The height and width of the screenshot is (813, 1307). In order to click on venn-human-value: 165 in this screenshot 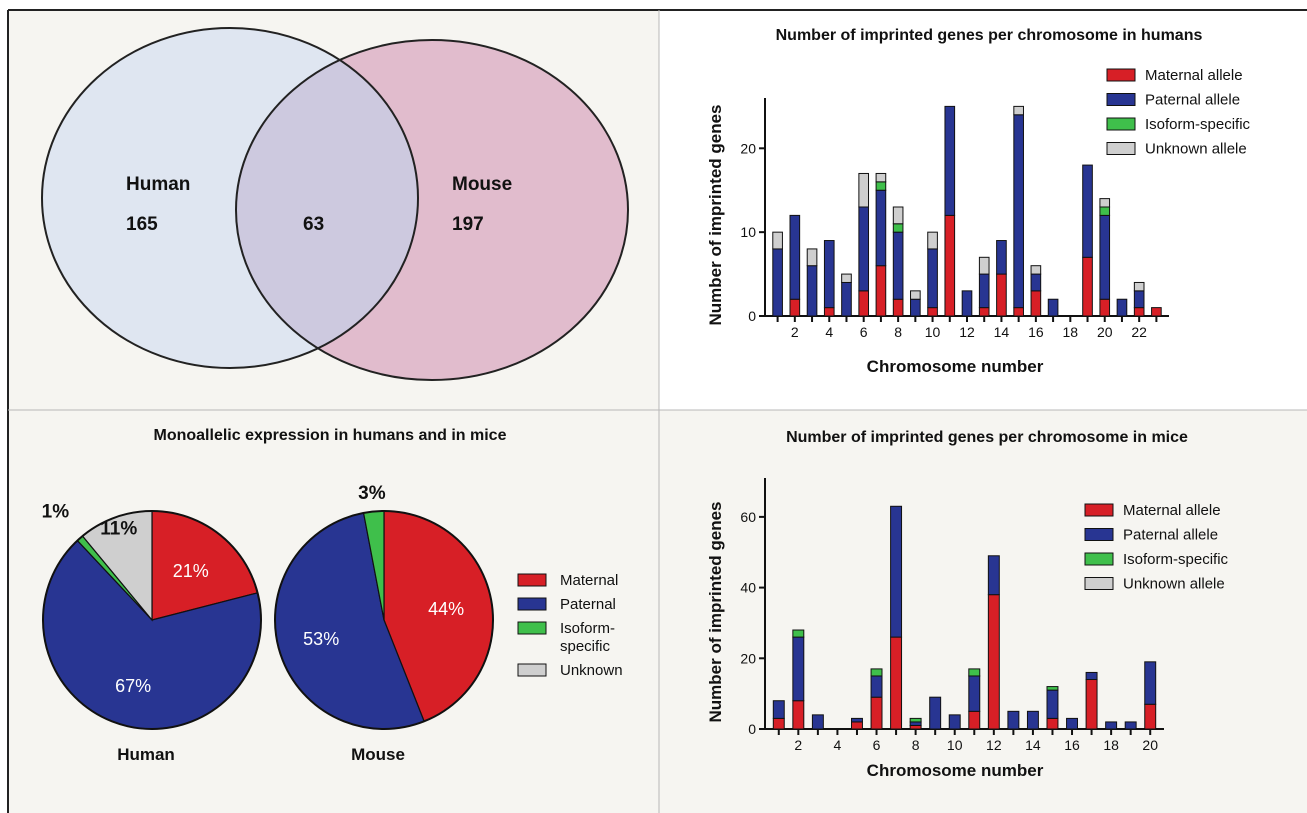, I will do `click(142, 224)`.